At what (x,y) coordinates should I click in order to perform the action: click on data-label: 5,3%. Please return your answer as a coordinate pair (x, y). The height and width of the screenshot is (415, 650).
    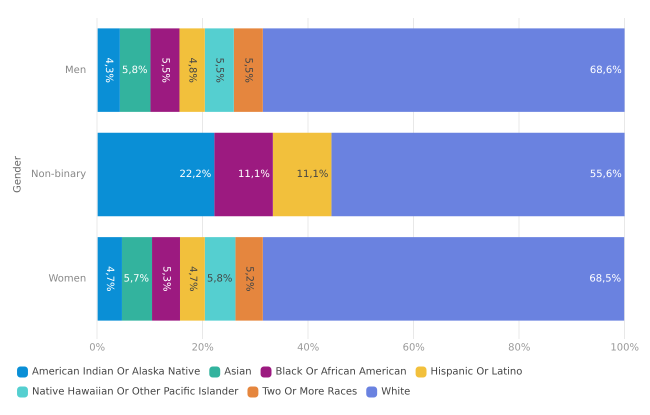
    Looking at the image, I should click on (166, 279).